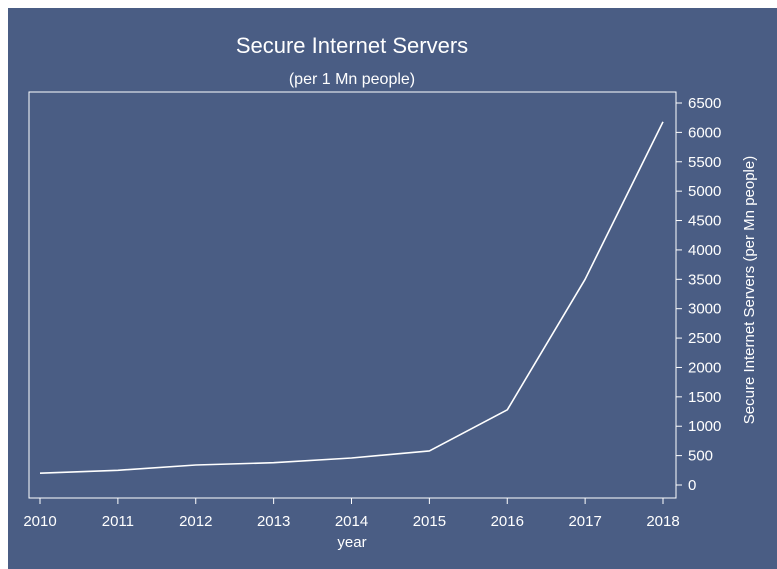 The width and height of the screenshot is (777, 569). I want to click on y-tick-label: 6000, so click(704, 132).